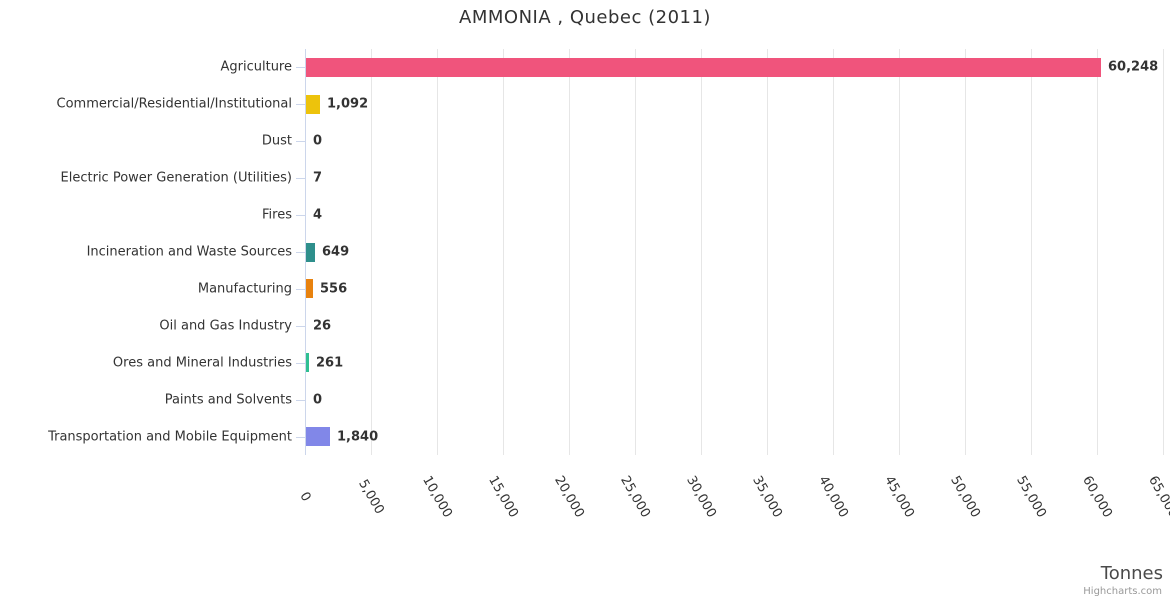 This screenshot has width=1170, height=600. What do you see at coordinates (635, 497) in the screenshot?
I see `x-tick-label: 25,000` at bounding box center [635, 497].